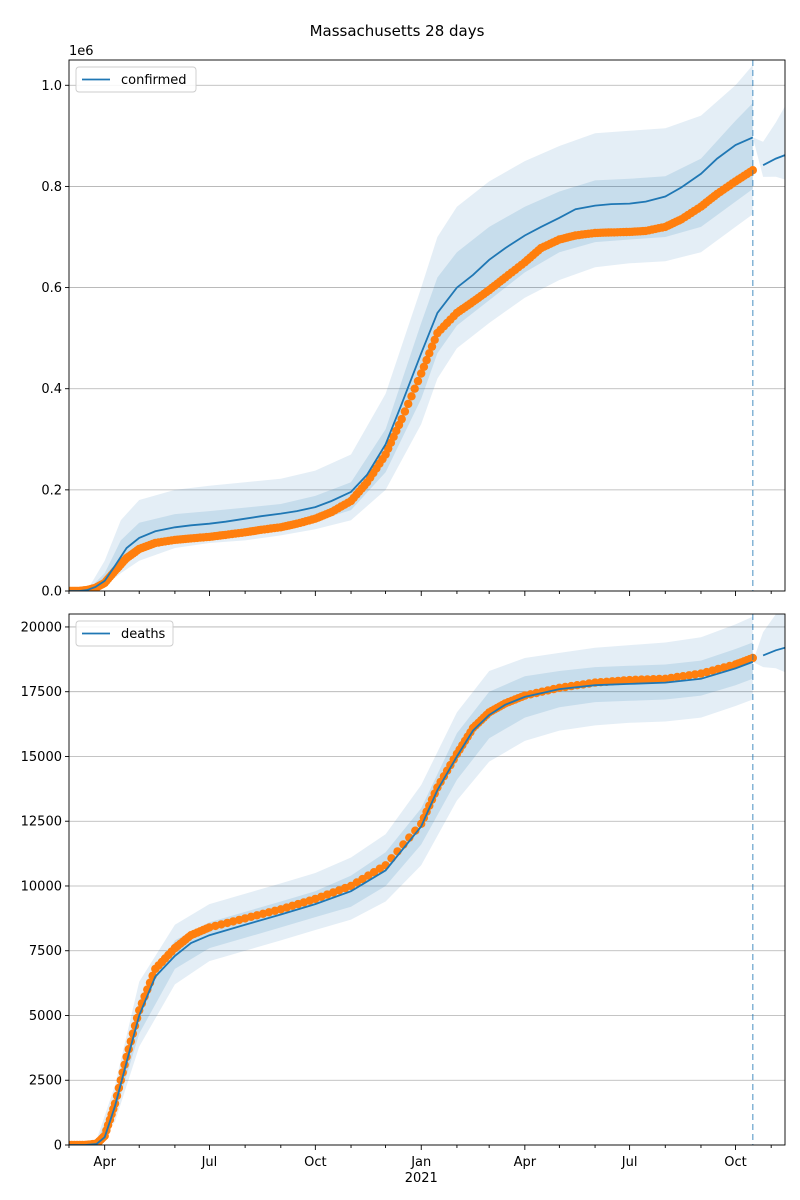  I want to click on y-tick-label: 0.4, so click(51, 389).